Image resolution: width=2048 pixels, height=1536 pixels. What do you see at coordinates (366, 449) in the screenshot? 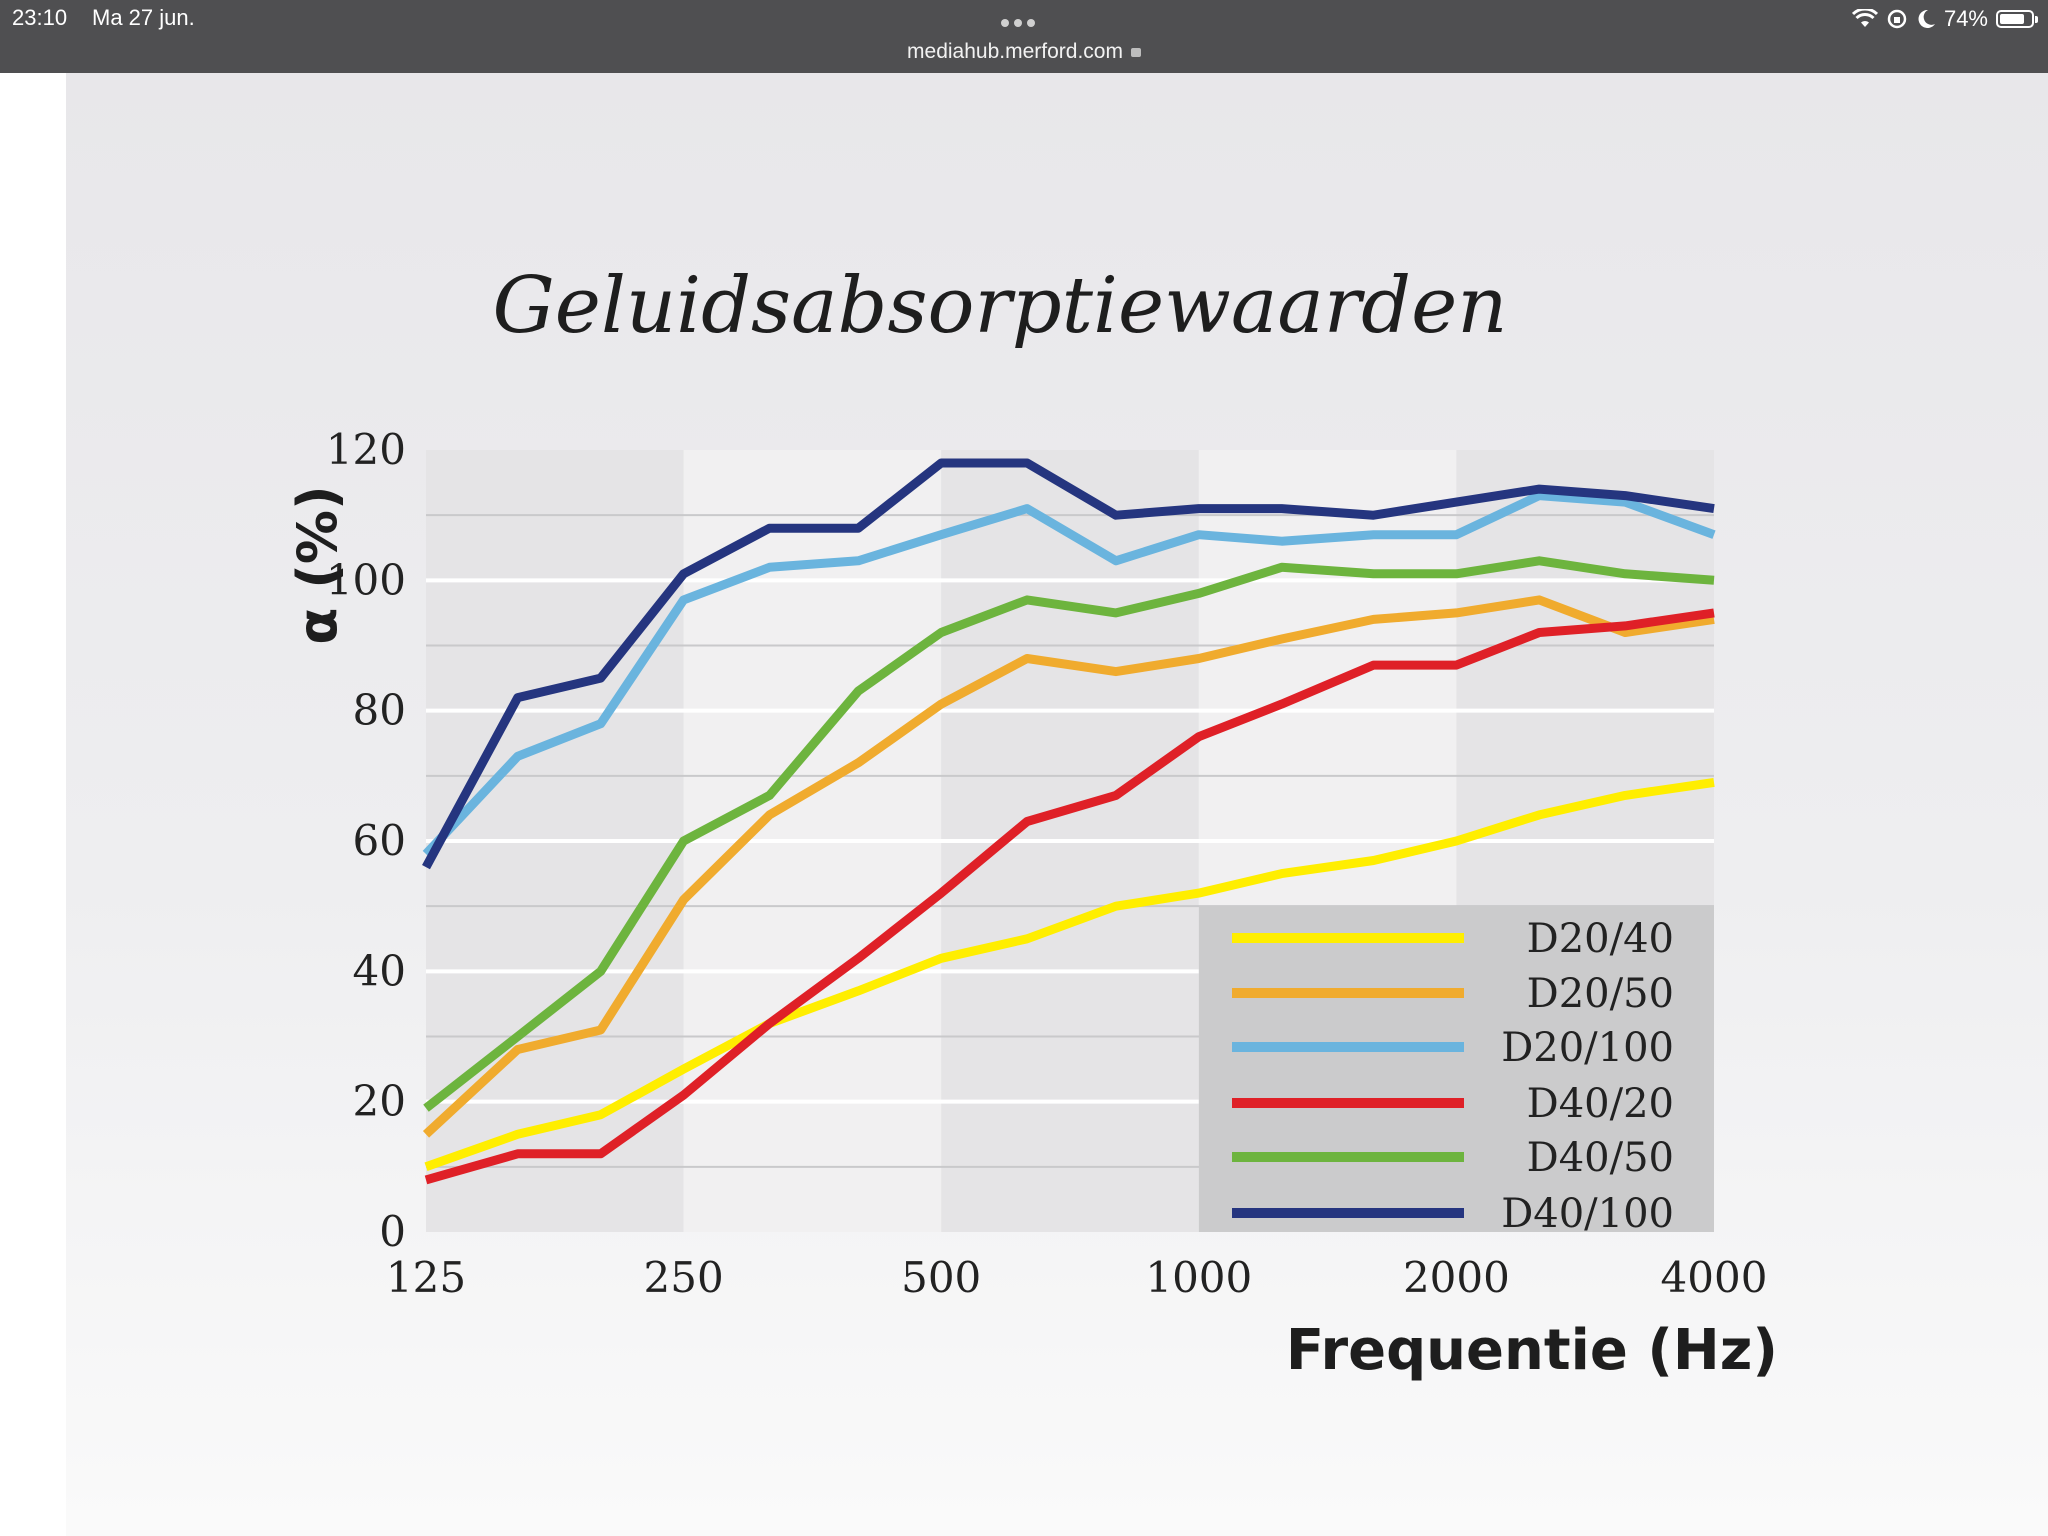
I see `y-tick-label: 120` at bounding box center [366, 449].